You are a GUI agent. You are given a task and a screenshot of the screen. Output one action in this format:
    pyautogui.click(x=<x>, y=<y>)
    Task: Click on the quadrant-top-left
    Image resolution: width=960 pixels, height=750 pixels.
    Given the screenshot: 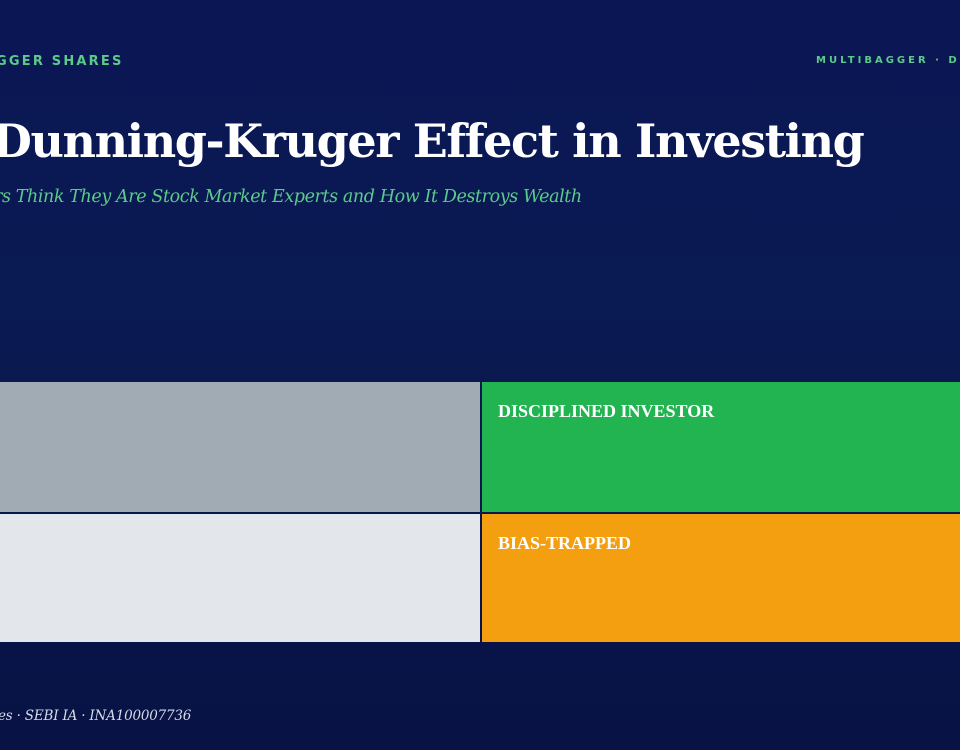 What is the action you would take?
    pyautogui.click(x=240, y=447)
    